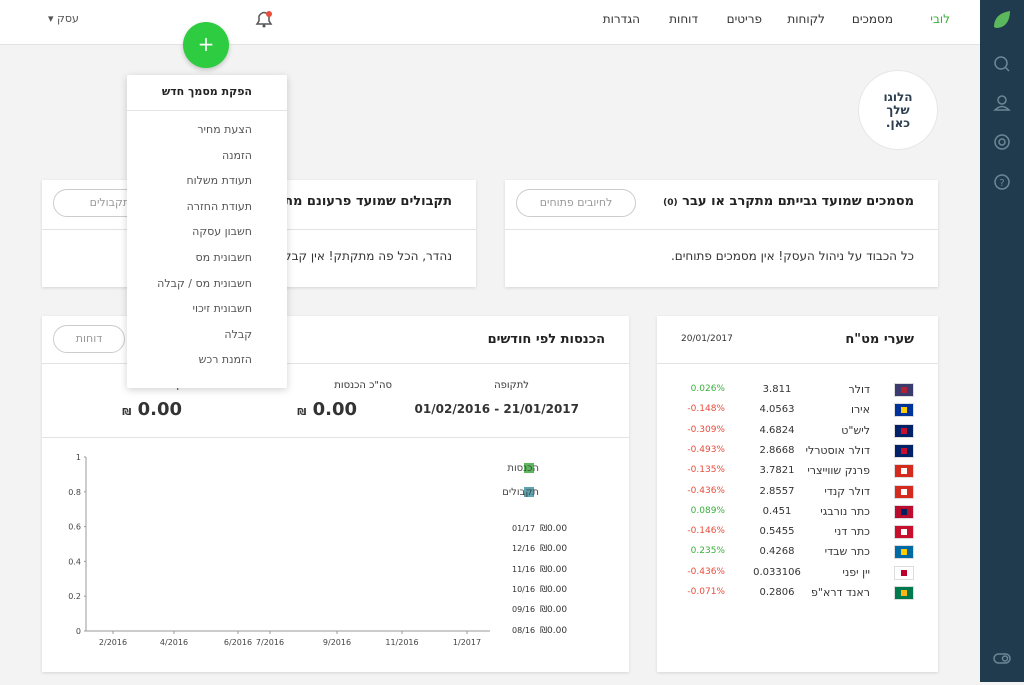  What do you see at coordinates (467, 642) in the screenshot?
I see `x-tick-label: 1/2017` at bounding box center [467, 642].